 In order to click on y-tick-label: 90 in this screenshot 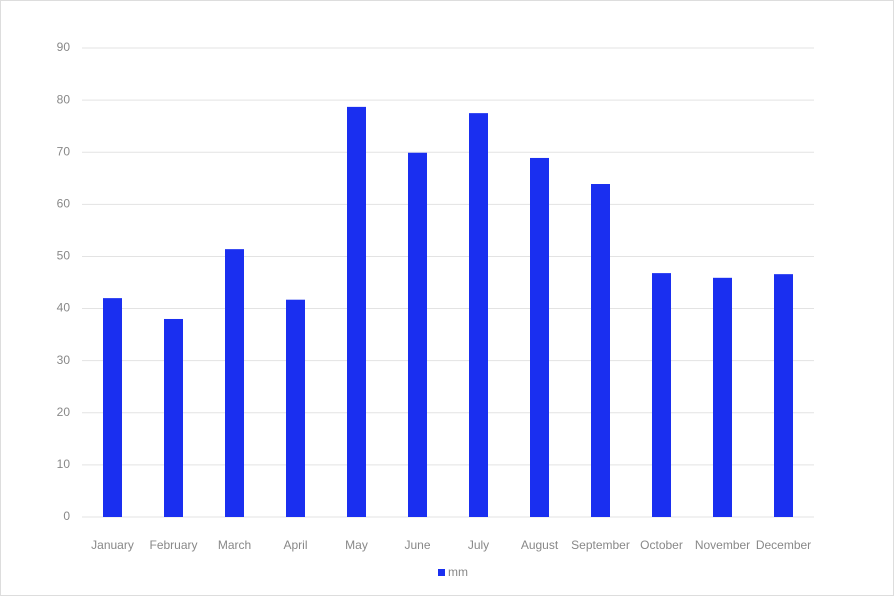, I will do `click(64, 47)`.